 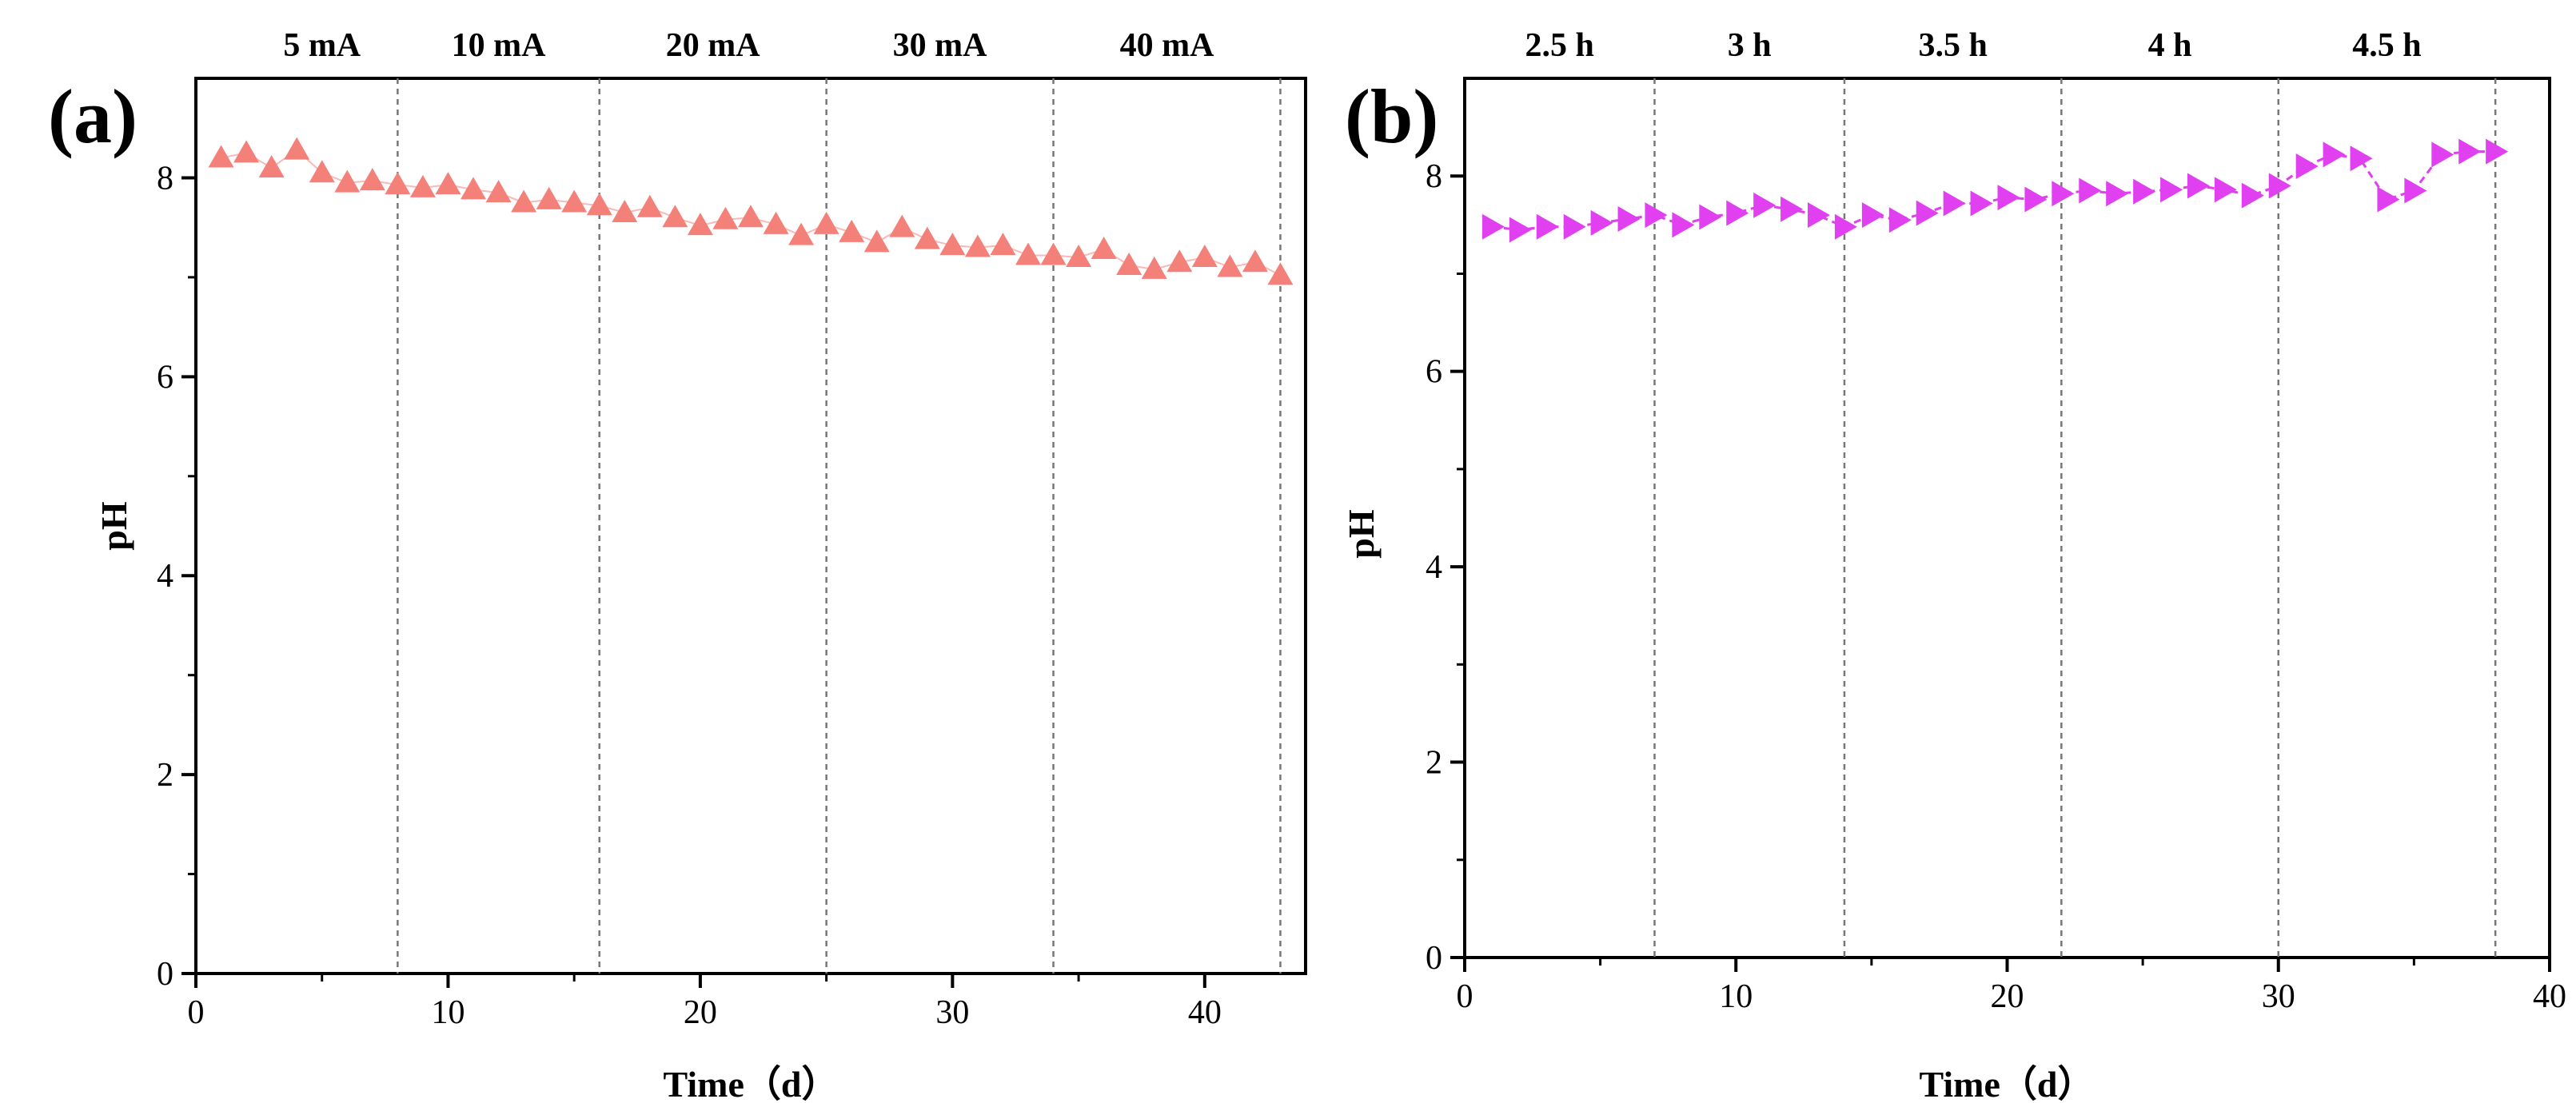 What do you see at coordinates (748, 45) in the screenshot?
I see `panel-a-phase-labels: 5 mA 10 mA 20 mA 30 mA 40 mA` at bounding box center [748, 45].